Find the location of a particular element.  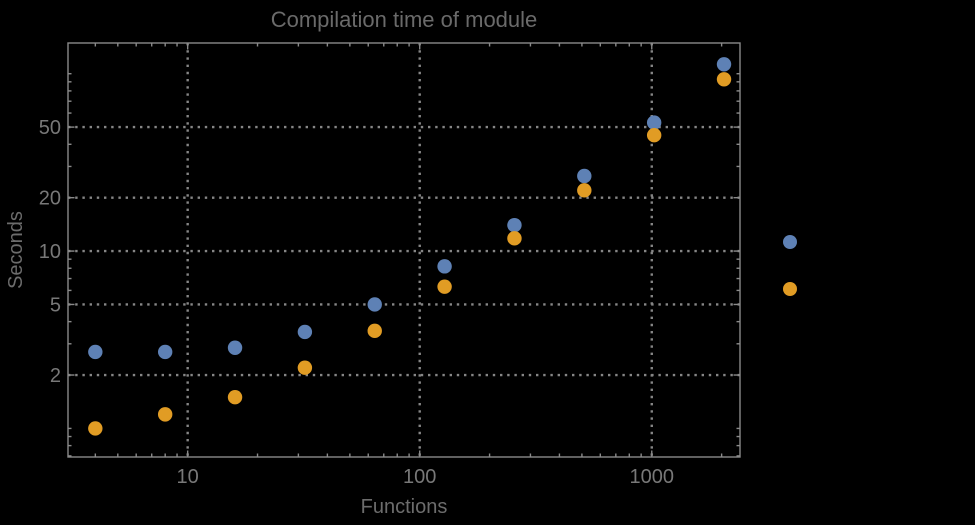

y-tick-label: 2 is located at coordinates (55, 376).